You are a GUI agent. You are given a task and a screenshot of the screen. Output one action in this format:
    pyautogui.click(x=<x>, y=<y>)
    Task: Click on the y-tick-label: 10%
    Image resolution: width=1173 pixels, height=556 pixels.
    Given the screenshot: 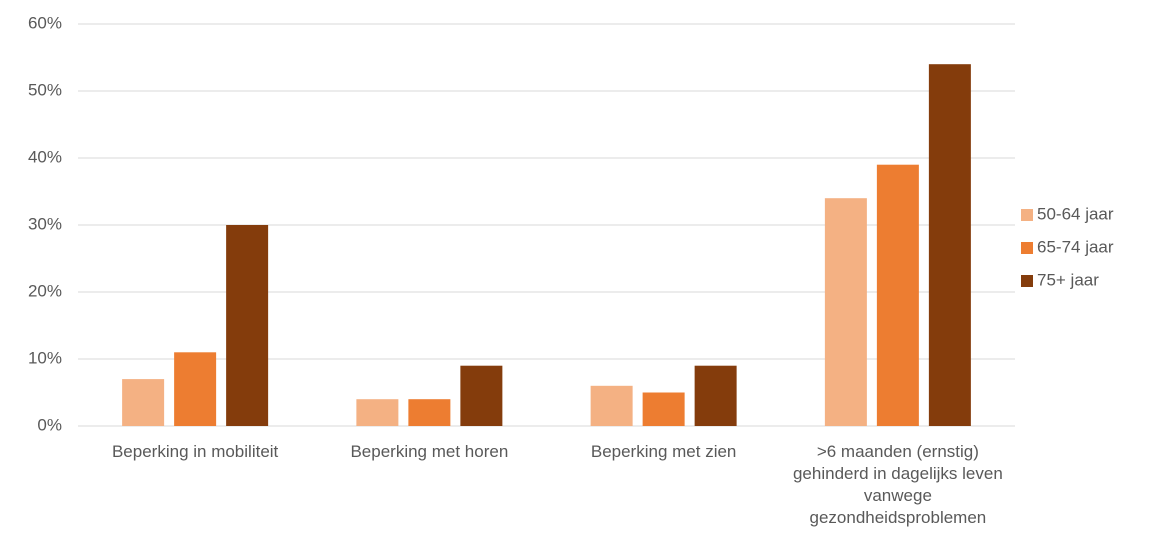 What is the action you would take?
    pyautogui.click(x=45, y=357)
    